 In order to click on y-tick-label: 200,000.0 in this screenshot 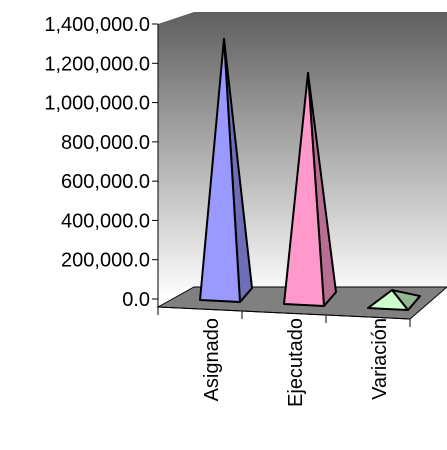, I will do `click(105, 261)`.